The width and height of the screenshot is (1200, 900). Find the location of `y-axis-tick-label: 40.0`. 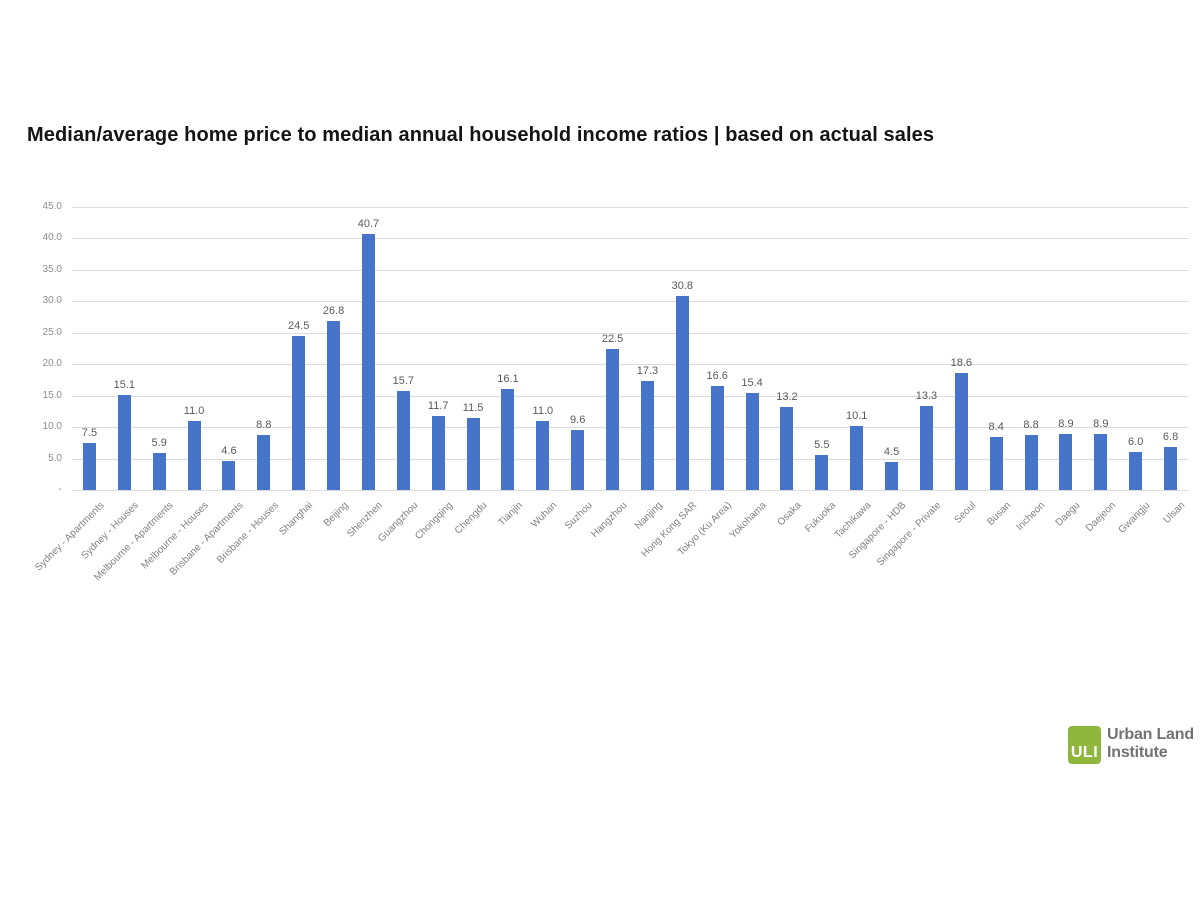

y-axis-tick-label: 40.0 is located at coordinates (52, 238).